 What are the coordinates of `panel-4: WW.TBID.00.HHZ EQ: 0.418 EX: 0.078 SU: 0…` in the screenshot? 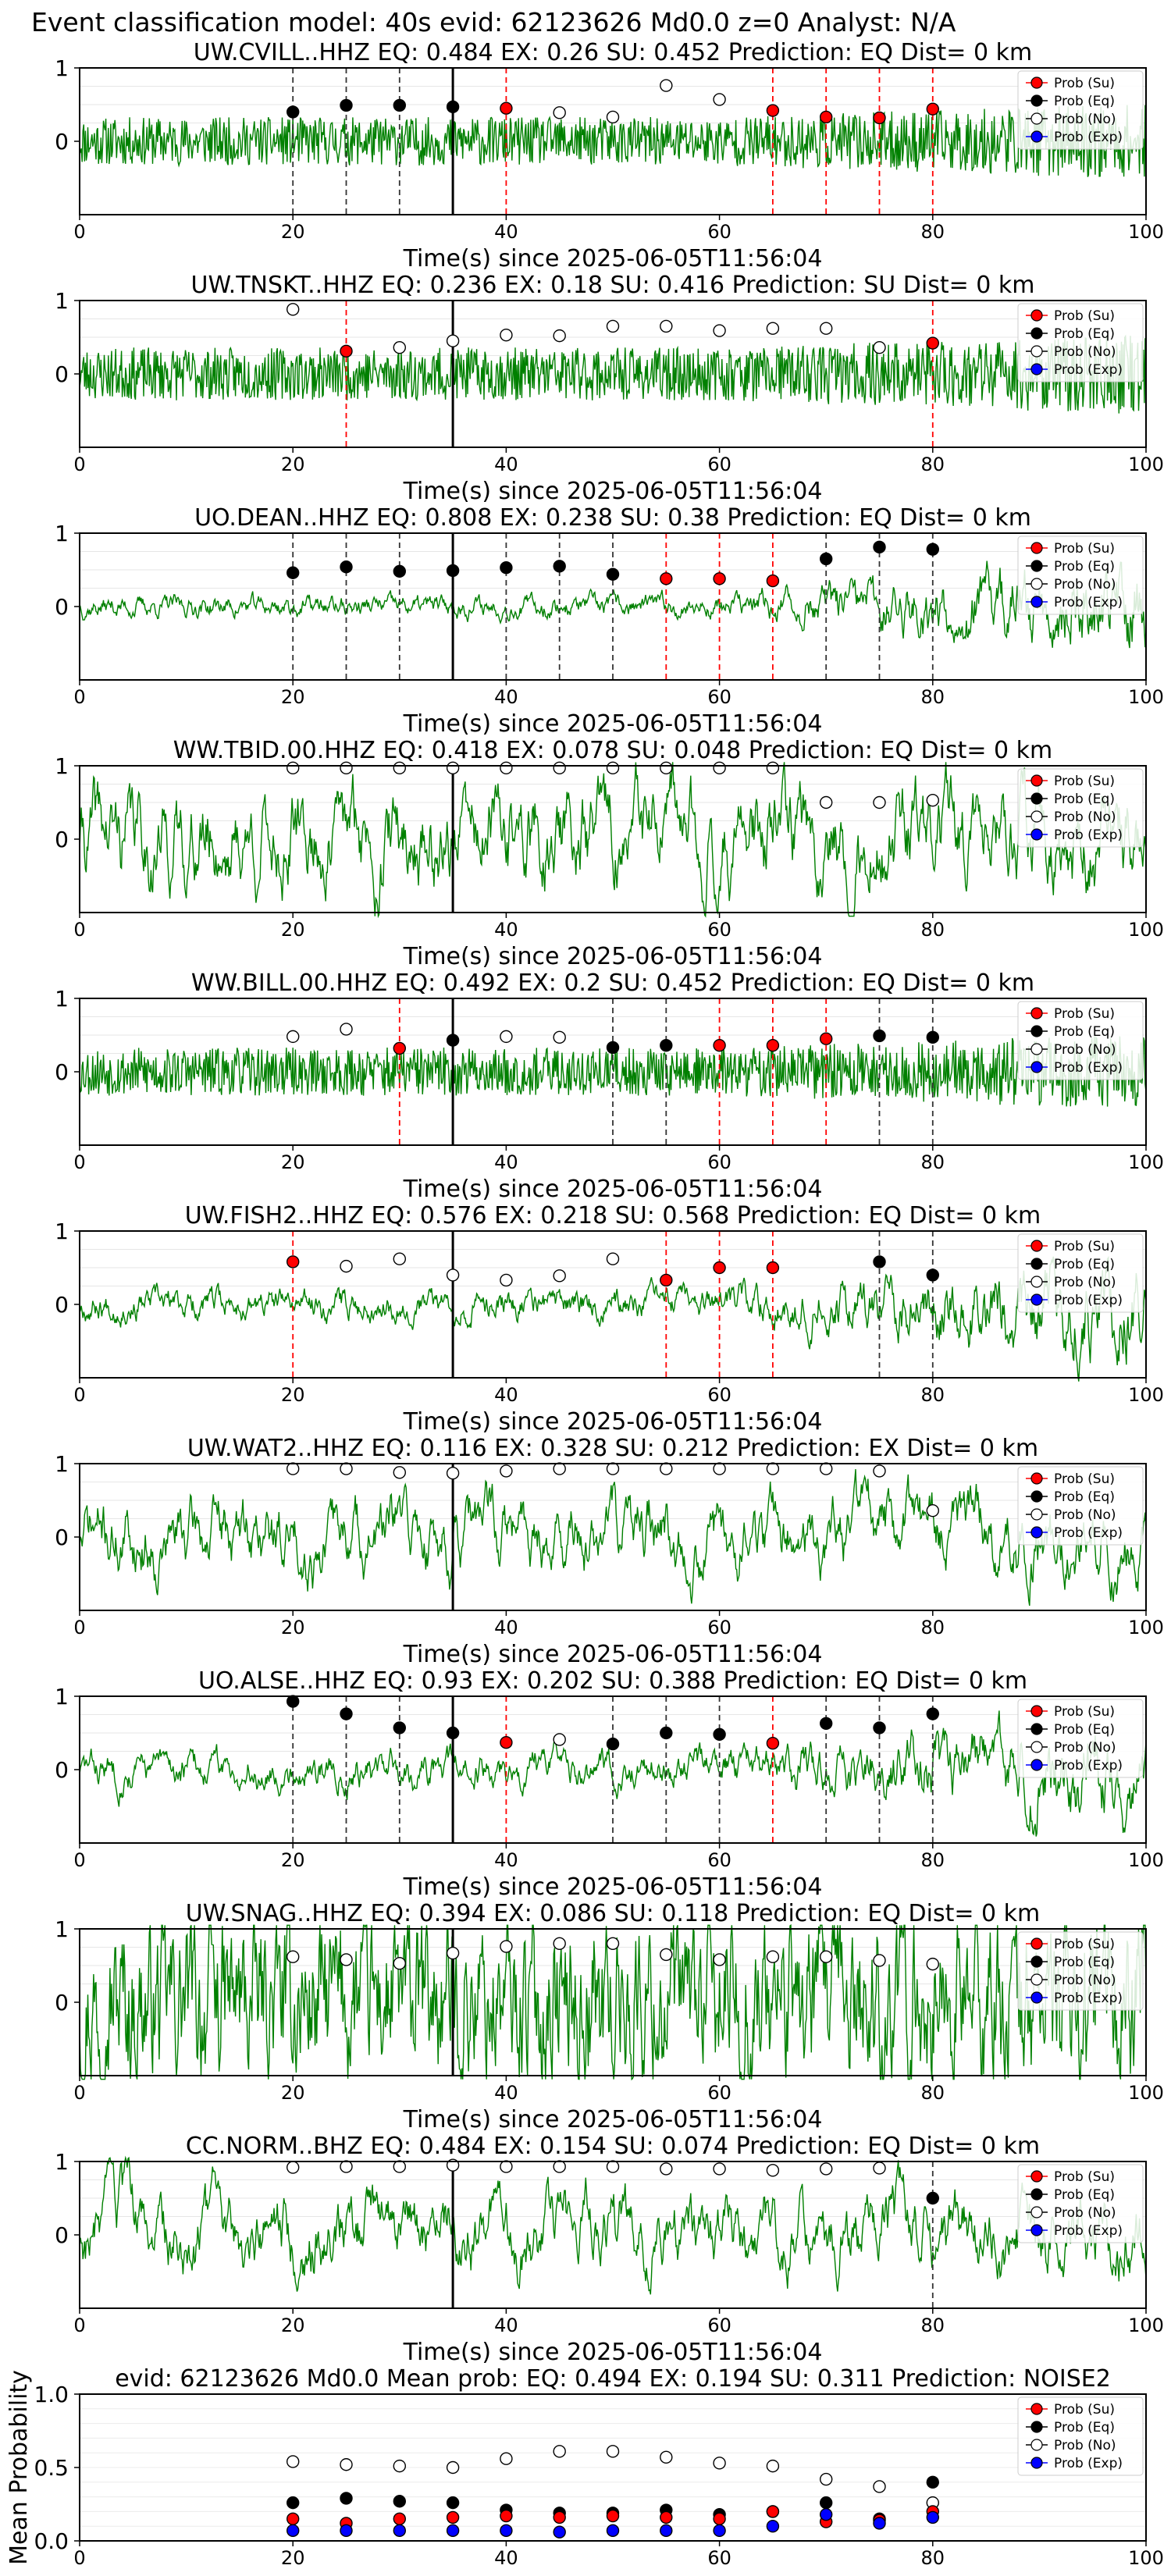 It's located at (609, 853).